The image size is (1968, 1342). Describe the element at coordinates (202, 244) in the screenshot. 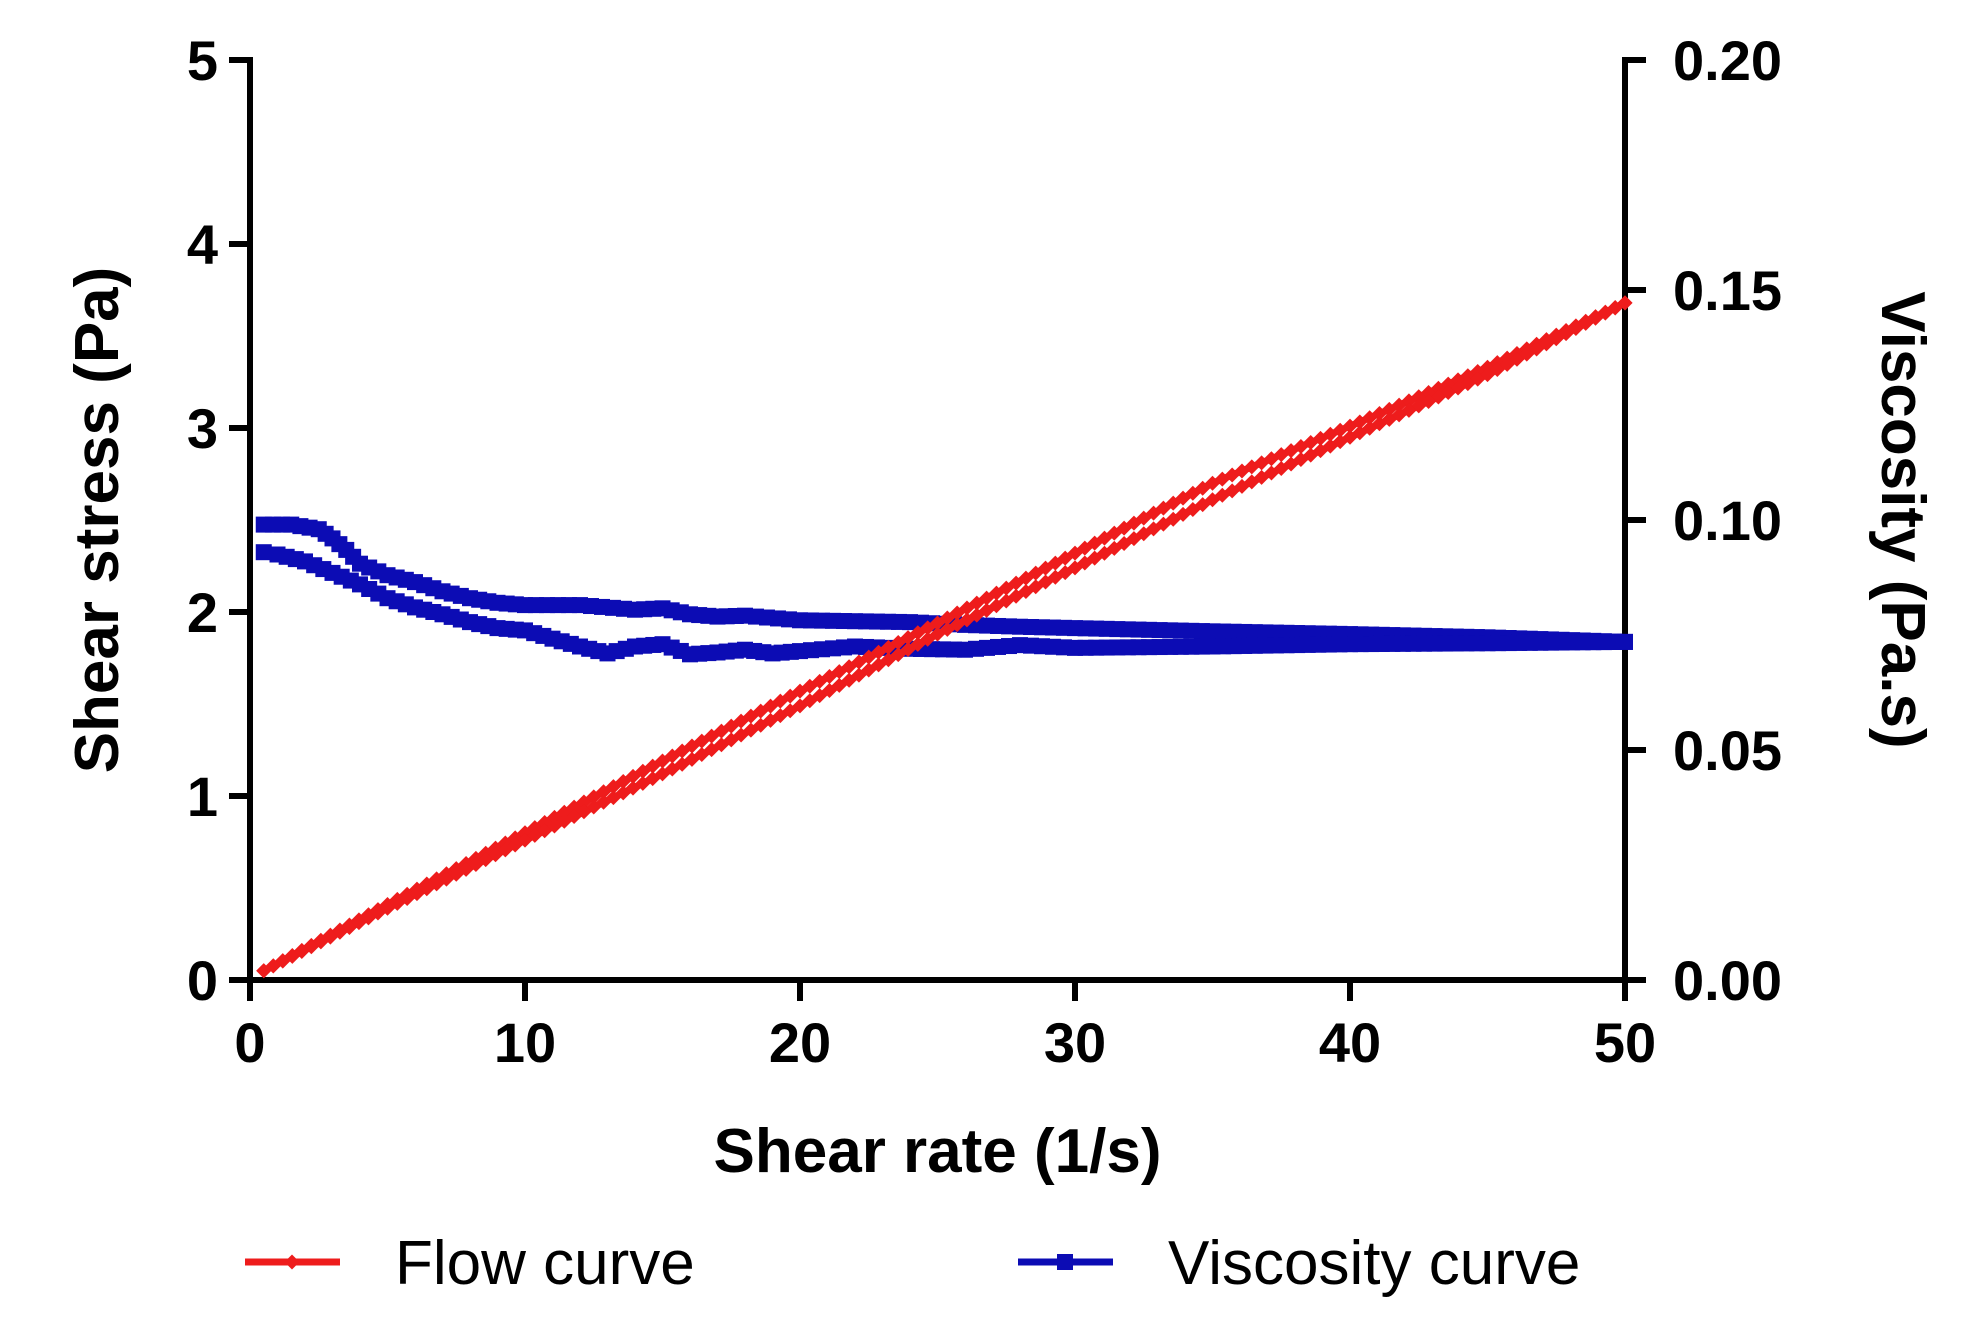

I see `left-y-tick-label: 4` at that location.